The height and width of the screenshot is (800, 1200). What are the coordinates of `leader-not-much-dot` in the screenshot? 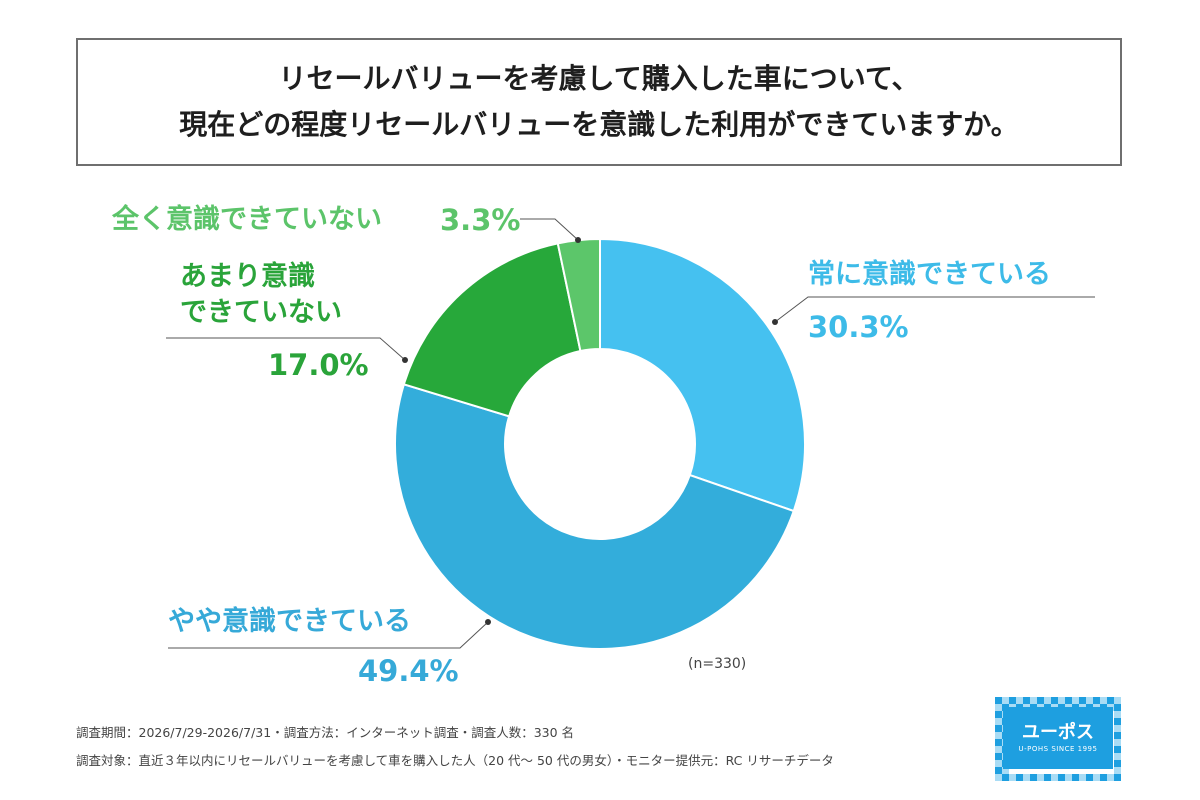 It's located at (405, 360).